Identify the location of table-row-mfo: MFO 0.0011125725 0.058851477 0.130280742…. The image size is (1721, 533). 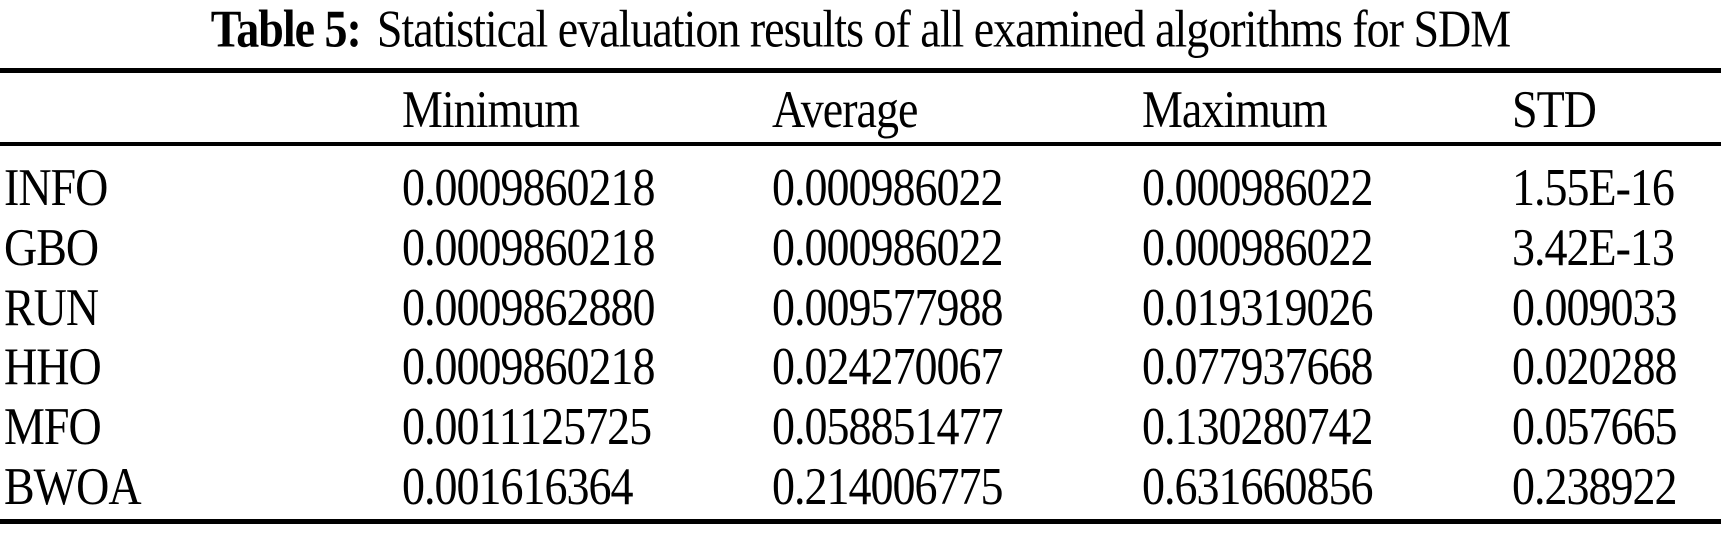
(860, 427).